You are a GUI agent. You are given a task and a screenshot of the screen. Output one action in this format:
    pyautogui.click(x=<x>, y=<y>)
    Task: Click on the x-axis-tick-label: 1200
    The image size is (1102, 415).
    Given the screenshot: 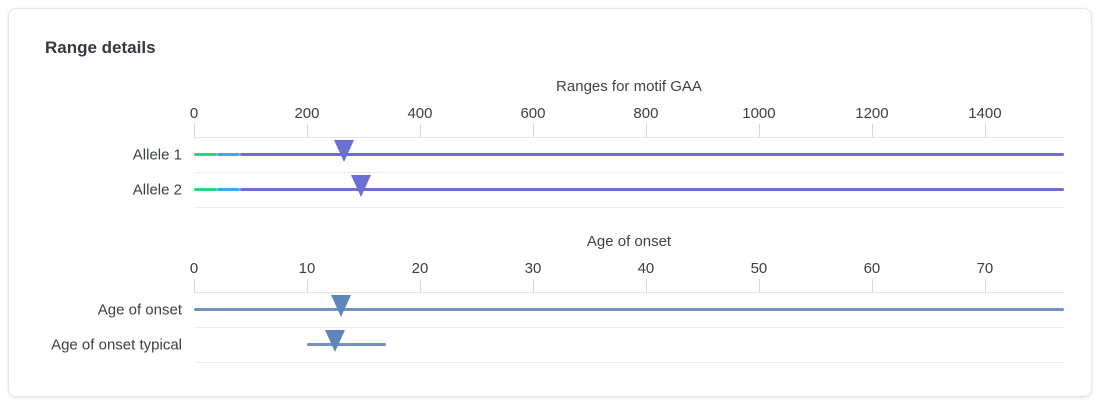 What is the action you would take?
    pyautogui.click(x=872, y=113)
    